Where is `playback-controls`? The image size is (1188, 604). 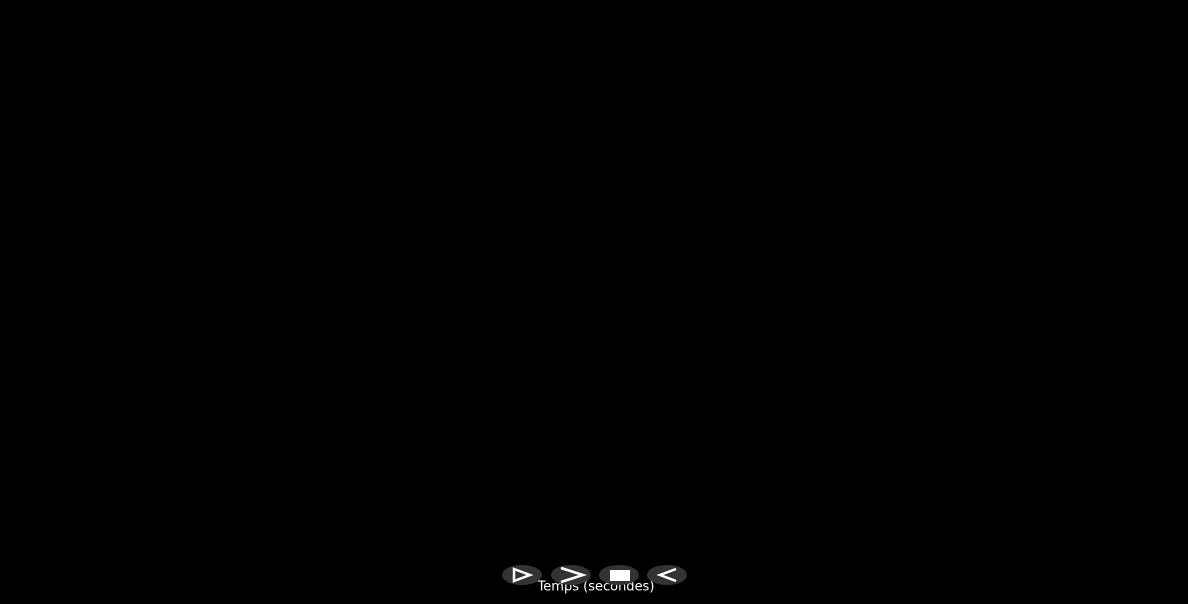 playback-controls is located at coordinates (594, 575).